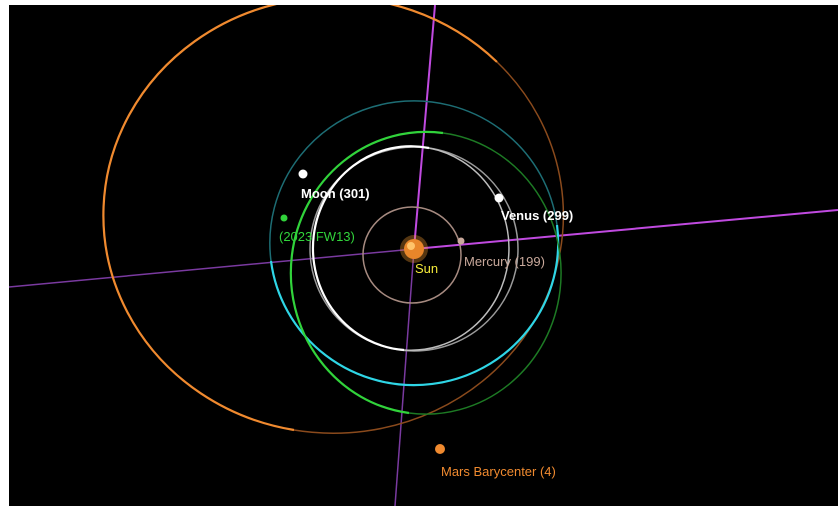  I want to click on asteroid-orbit-dim, so click(485, 273).